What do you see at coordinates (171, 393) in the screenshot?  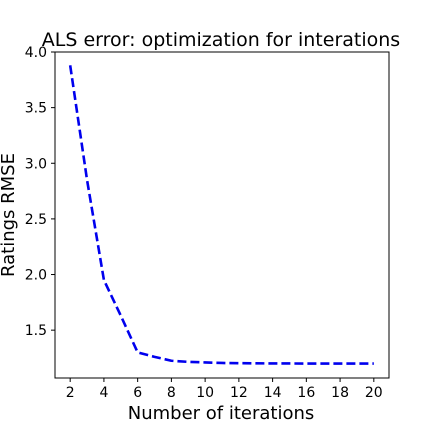 I see `x-tick-label: 8` at bounding box center [171, 393].